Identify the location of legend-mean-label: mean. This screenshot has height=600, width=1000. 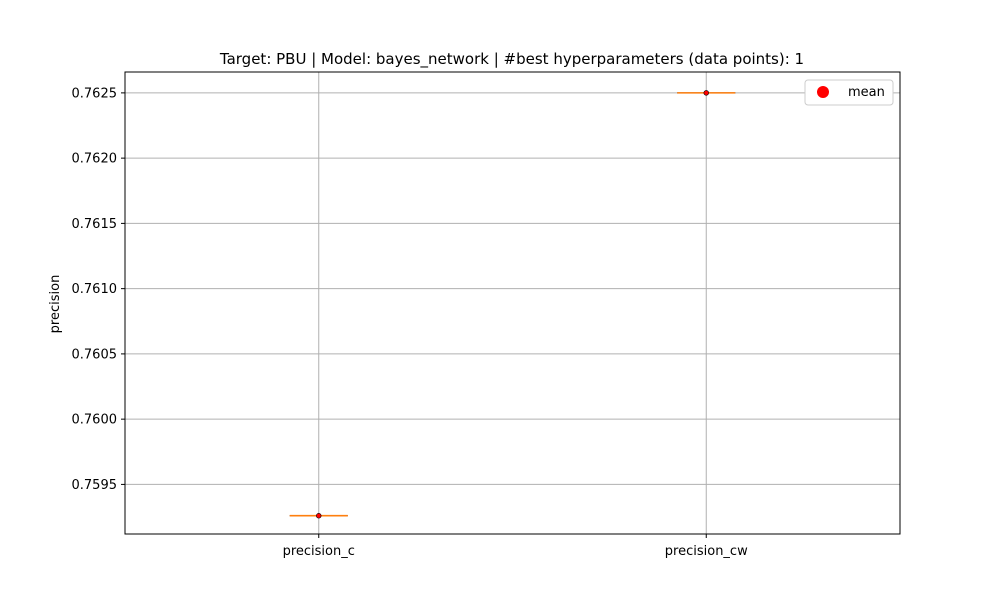
(866, 92).